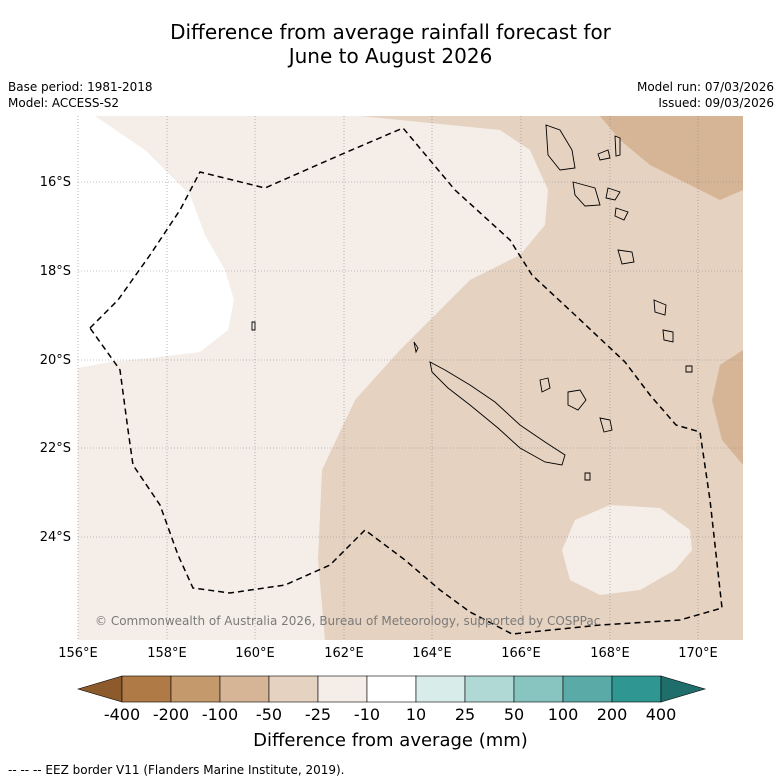 This screenshot has width=781, height=781. I want to click on colorbar-tick-label: -100, so click(220, 714).